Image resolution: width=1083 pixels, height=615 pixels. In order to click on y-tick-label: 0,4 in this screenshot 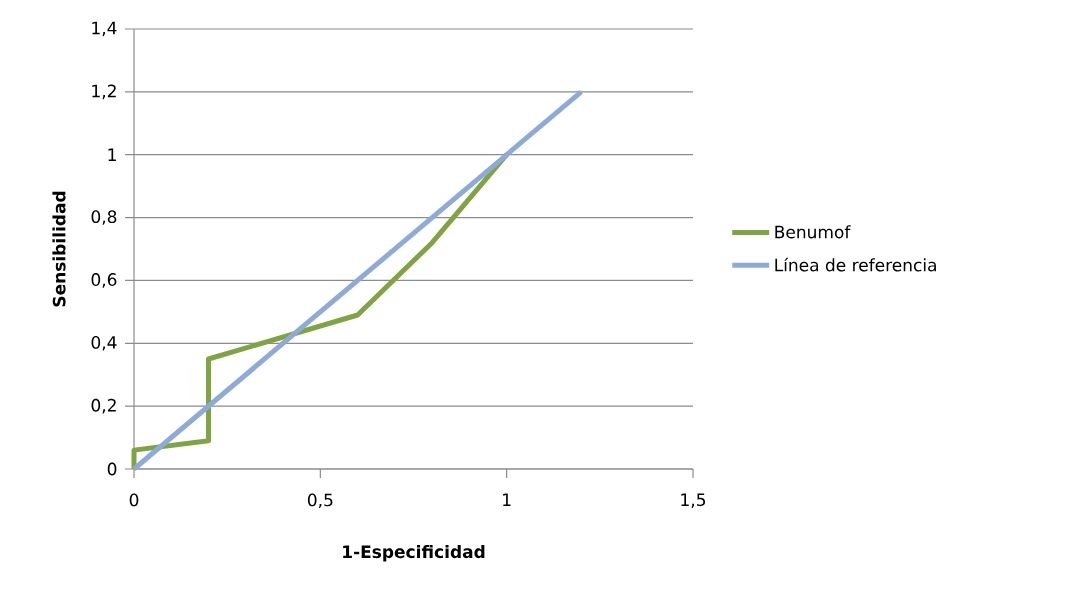, I will do `click(104, 343)`.